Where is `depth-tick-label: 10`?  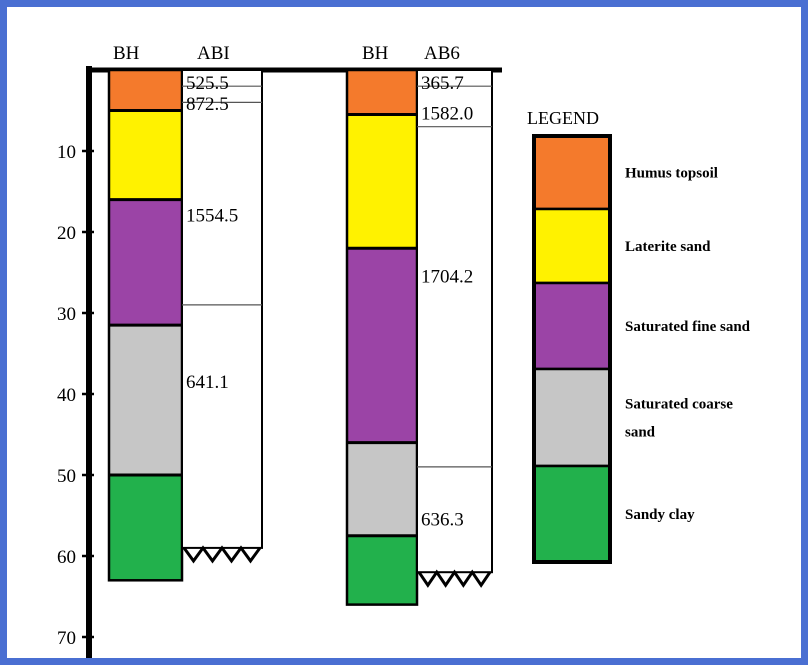
depth-tick-label: 10 is located at coordinates (66, 152).